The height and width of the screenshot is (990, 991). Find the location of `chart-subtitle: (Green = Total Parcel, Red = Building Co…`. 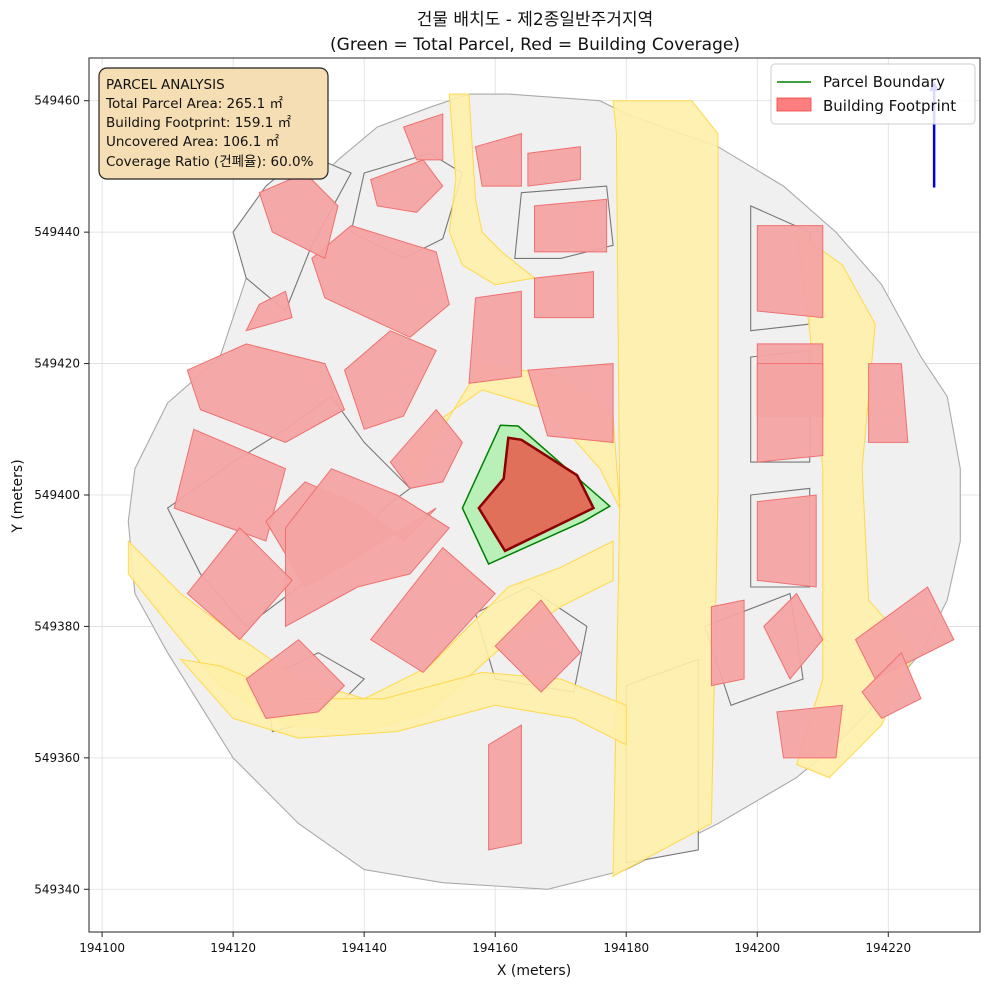

chart-subtitle: (Green = Total Parcel, Red = Building Co… is located at coordinates (535, 45).